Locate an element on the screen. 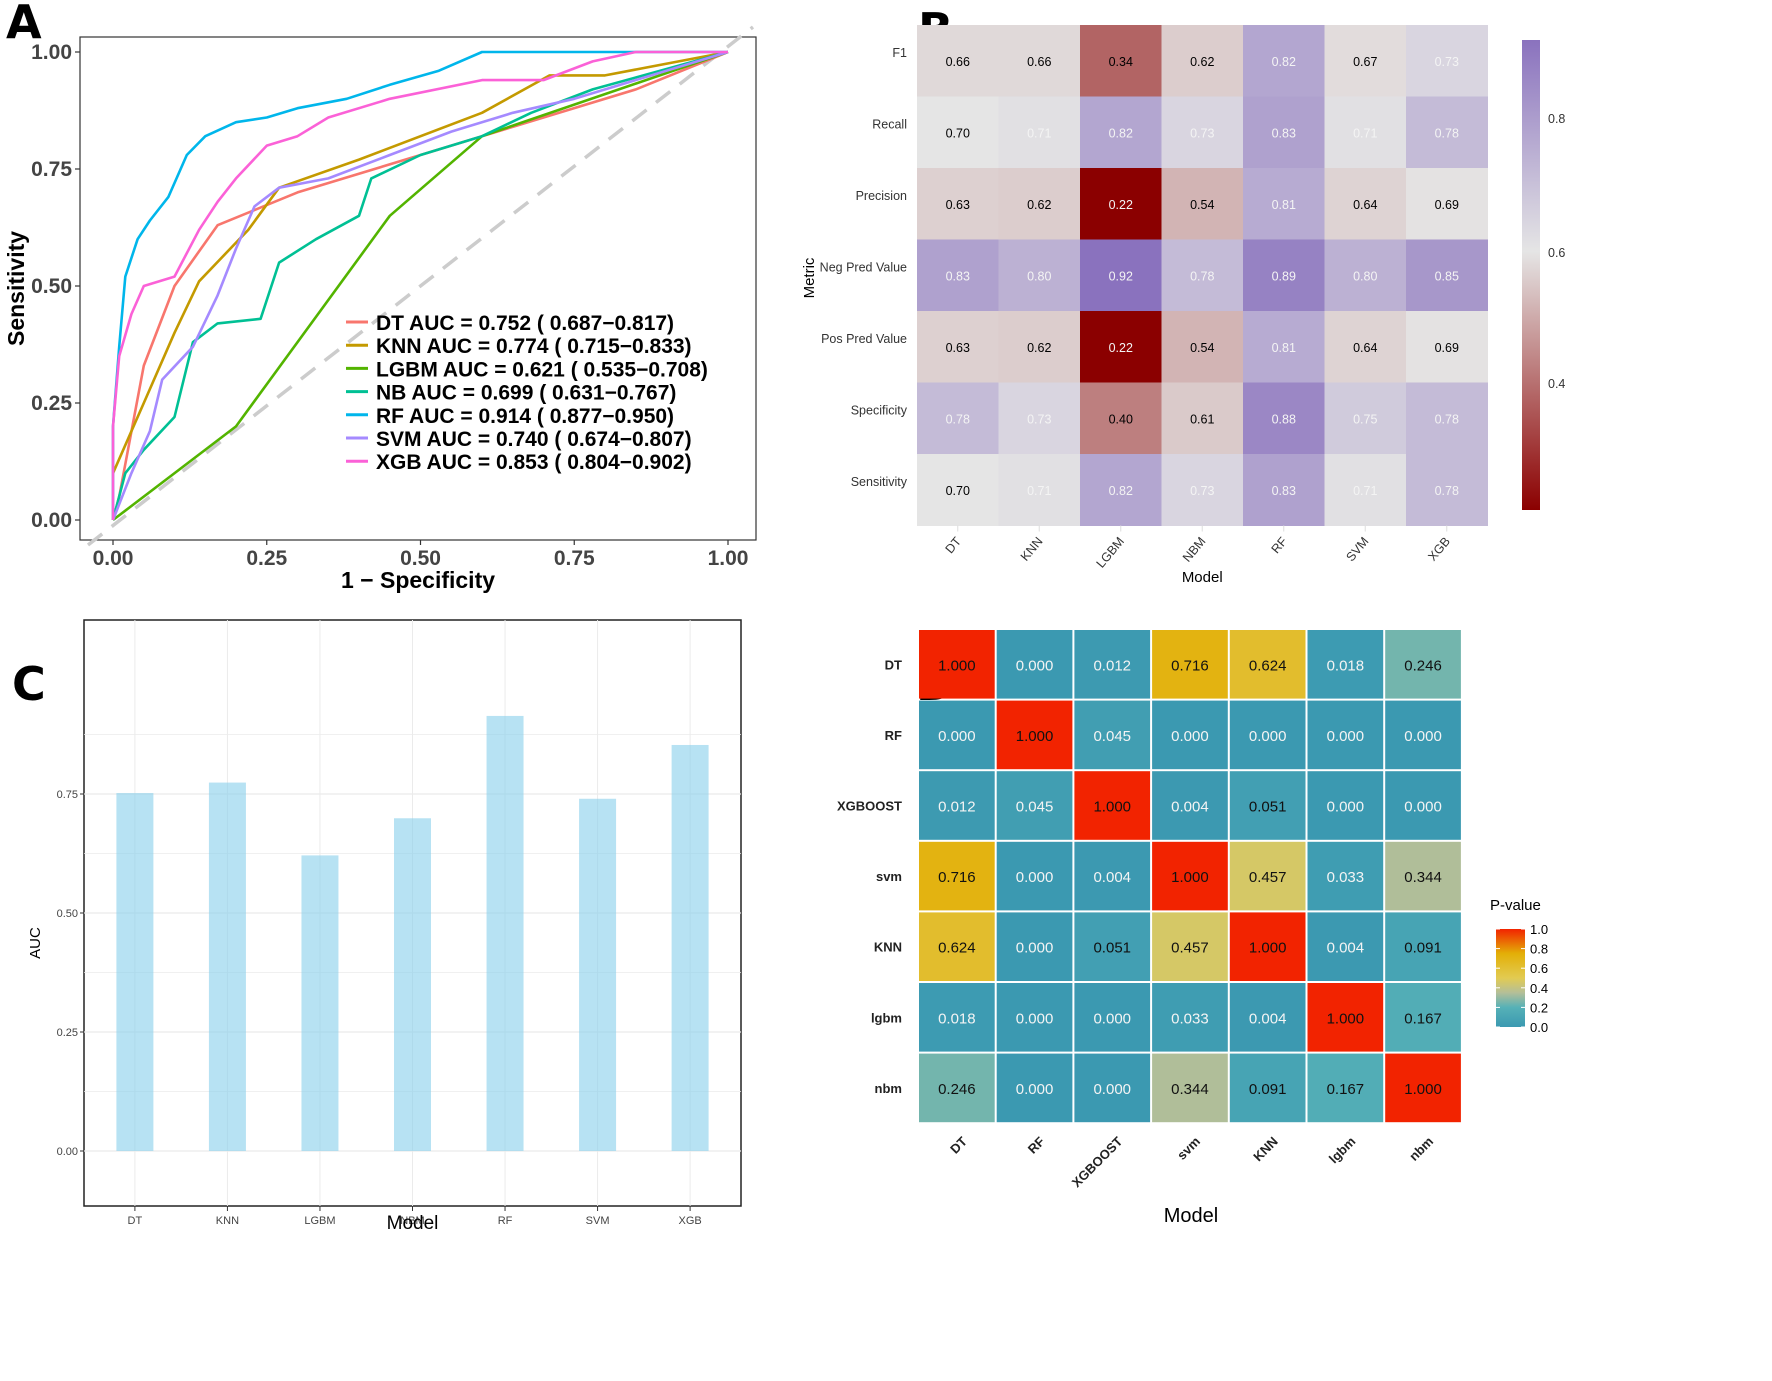  cell-value: 0.091 is located at coordinates (1268, 1089).